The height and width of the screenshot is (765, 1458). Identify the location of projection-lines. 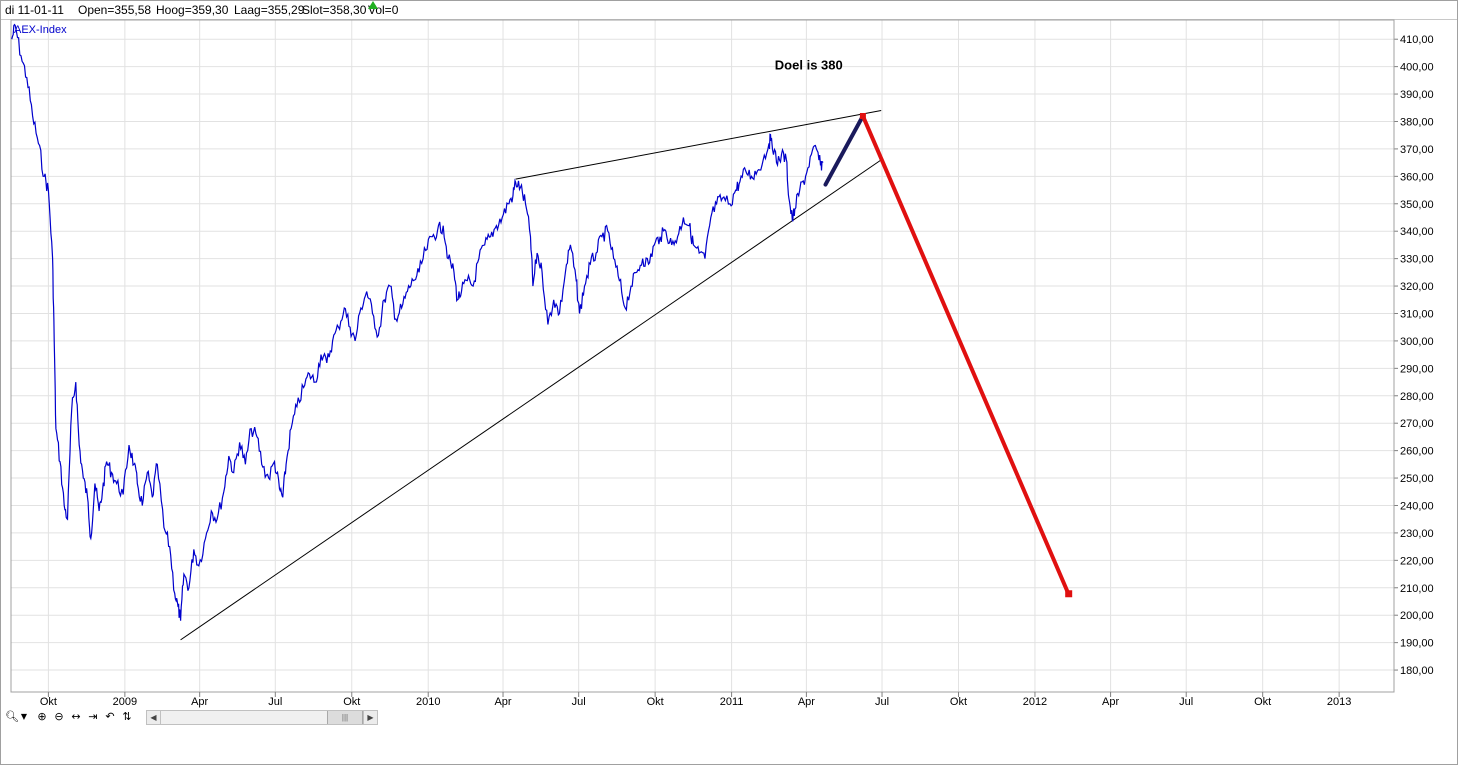
(948, 355).